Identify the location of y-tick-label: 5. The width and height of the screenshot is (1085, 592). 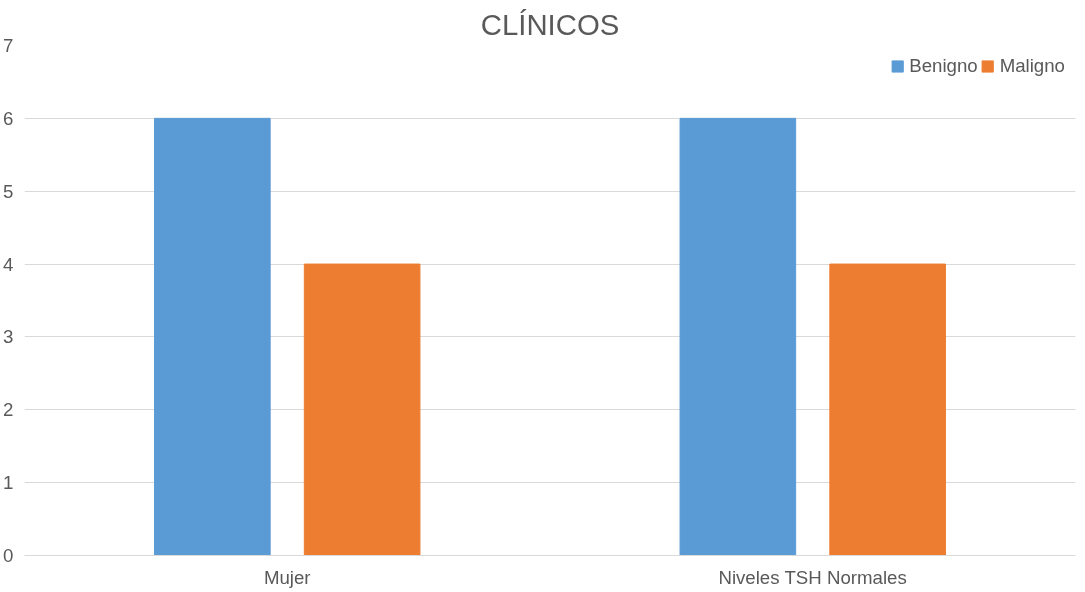
(8, 191).